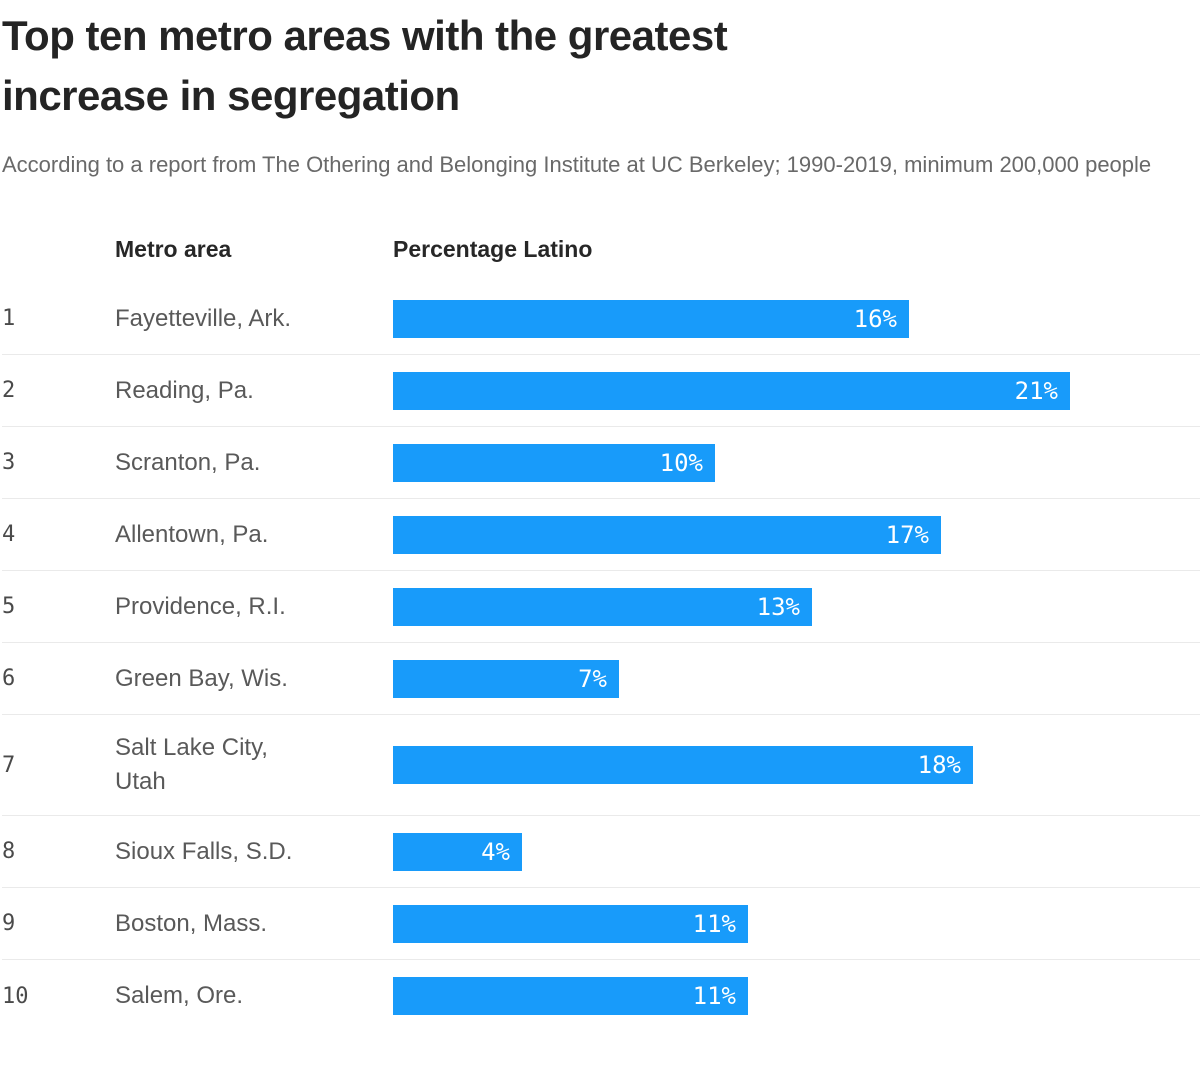 The image size is (1200, 1074). Describe the element at coordinates (778, 606) in the screenshot. I see `bar-value-label: 13%` at that location.